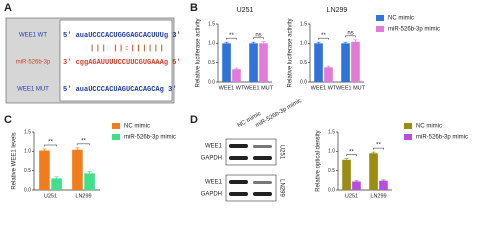 The height and width of the screenshot is (240, 500). Describe the element at coordinates (122, 36) in the screenshot. I see `sequence: 5' auaUCCCACUGGGAGCACUUUg 3'` at that location.